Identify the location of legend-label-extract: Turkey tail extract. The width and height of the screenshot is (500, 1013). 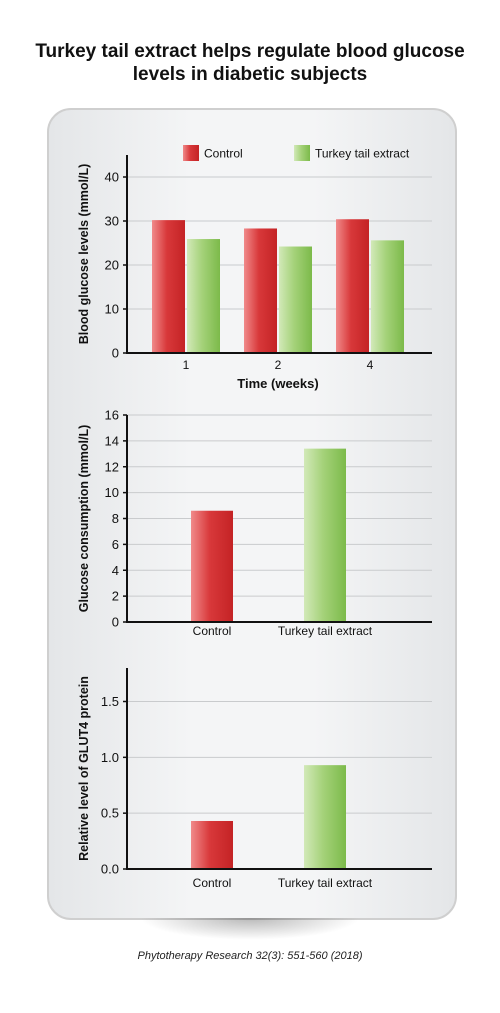
(362, 154).